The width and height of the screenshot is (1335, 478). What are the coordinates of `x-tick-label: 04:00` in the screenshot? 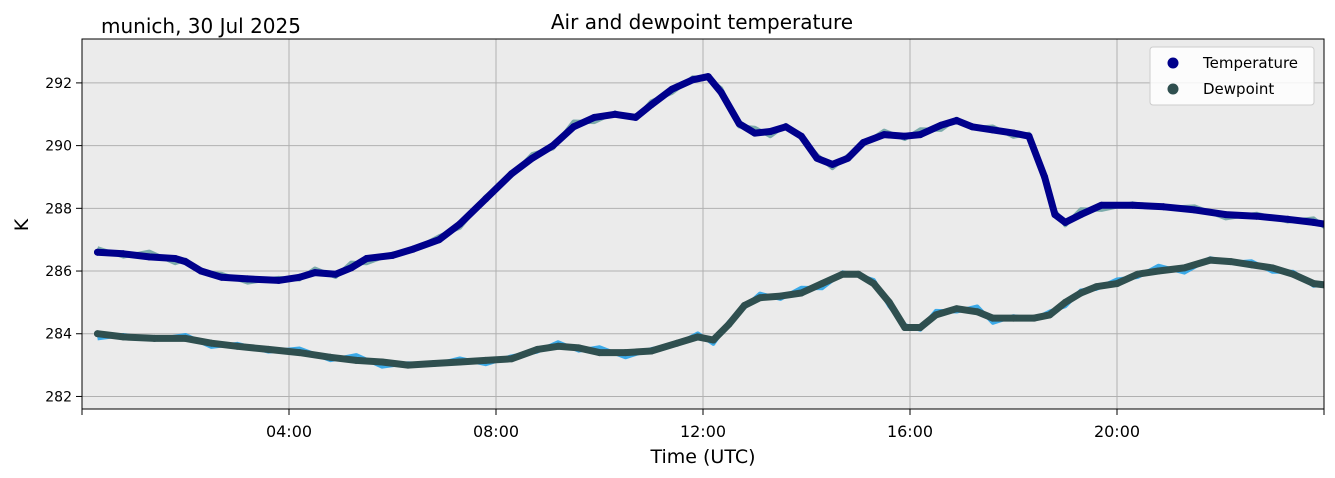 It's located at (289, 431).